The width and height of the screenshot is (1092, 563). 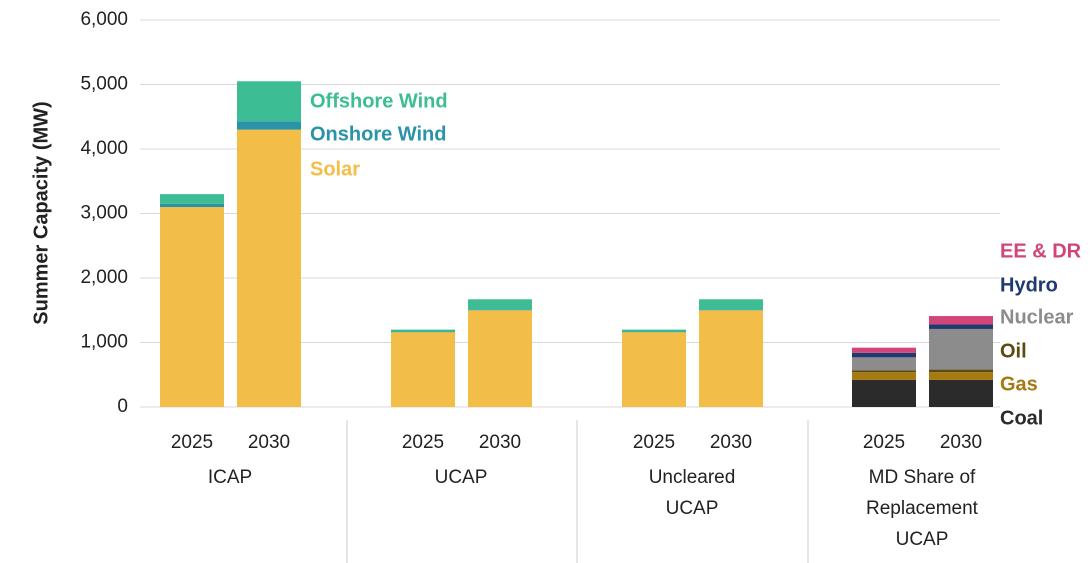 I want to click on legend-label: EE & DR, so click(x=1041, y=251).